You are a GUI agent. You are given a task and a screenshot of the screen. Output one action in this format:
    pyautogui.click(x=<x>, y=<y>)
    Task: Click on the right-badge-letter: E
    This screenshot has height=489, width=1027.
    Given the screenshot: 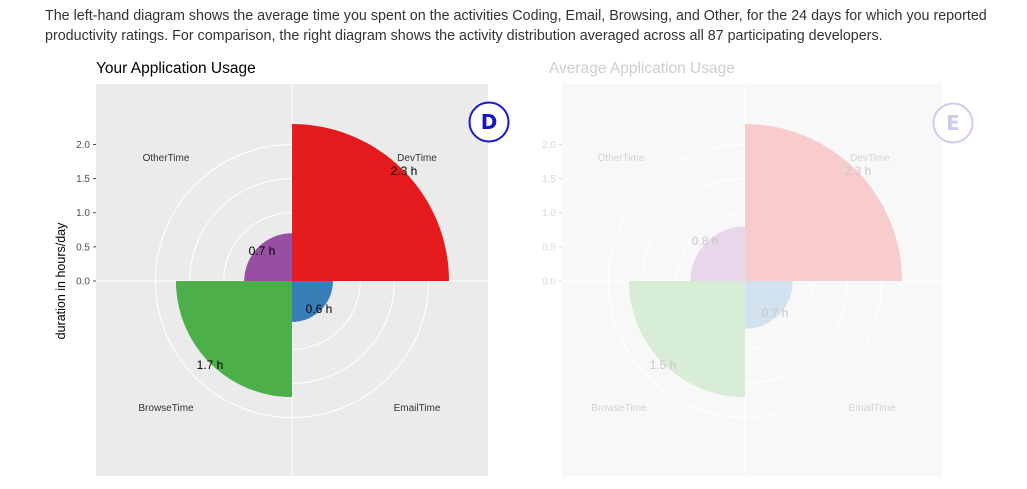 What is the action you would take?
    pyautogui.click(x=953, y=123)
    